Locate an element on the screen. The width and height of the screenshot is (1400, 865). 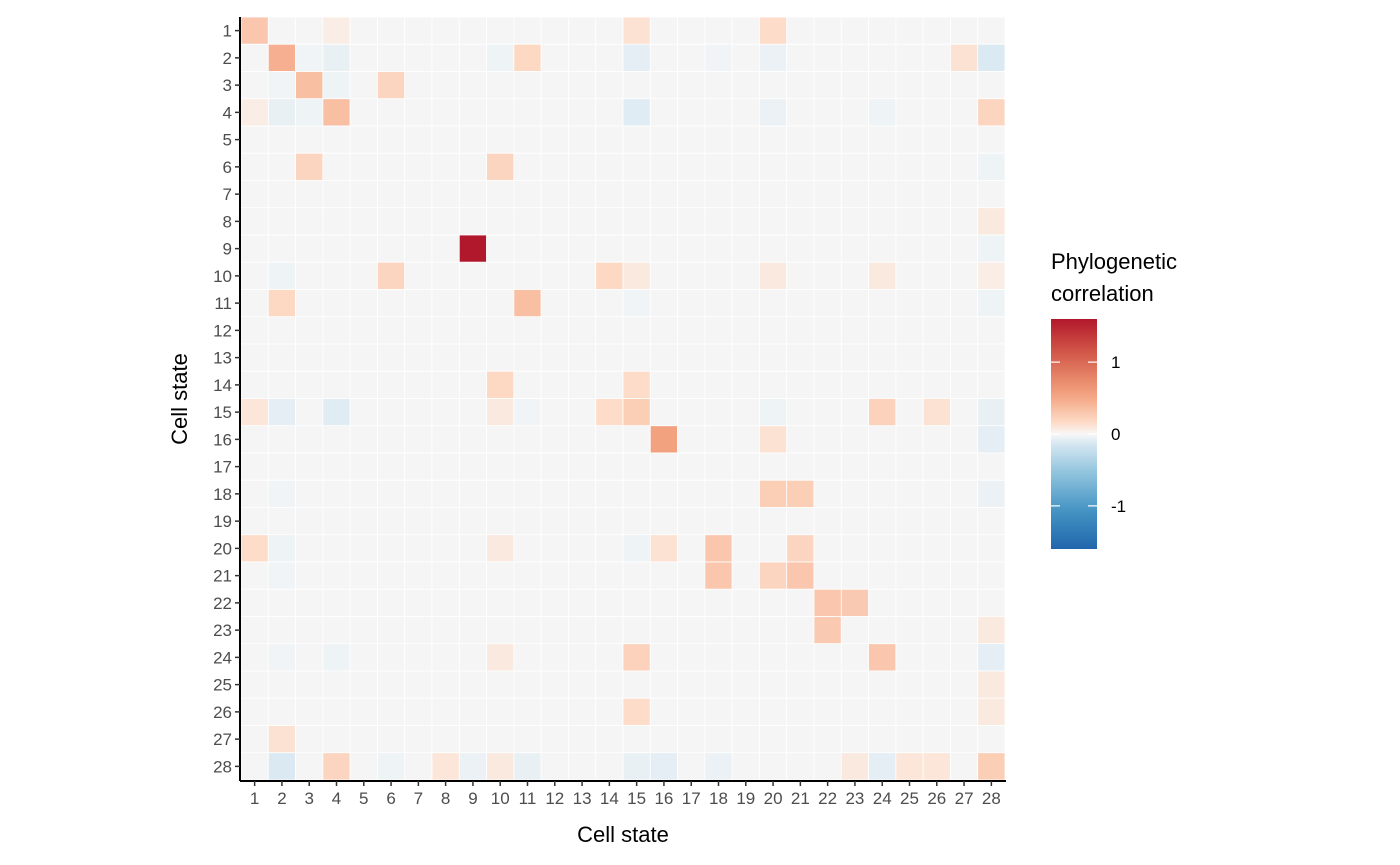
y-tick-label-17: 17 is located at coordinates (222, 467).